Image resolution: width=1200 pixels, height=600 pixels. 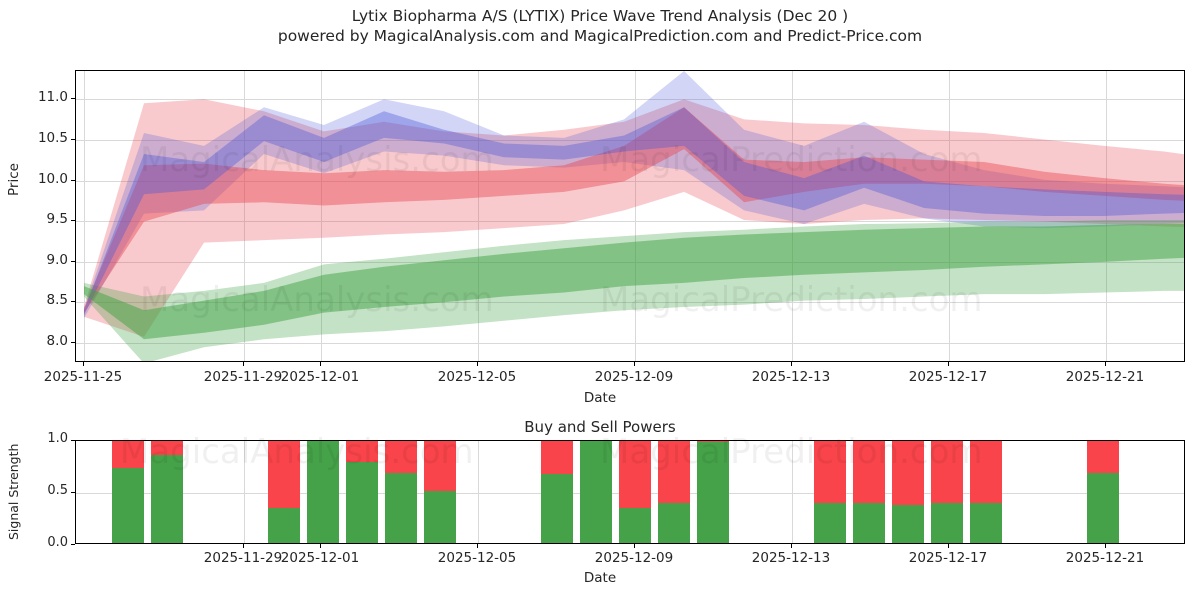 What do you see at coordinates (57, 438) in the screenshot?
I see `signal-ytick-label: 1.0` at bounding box center [57, 438].